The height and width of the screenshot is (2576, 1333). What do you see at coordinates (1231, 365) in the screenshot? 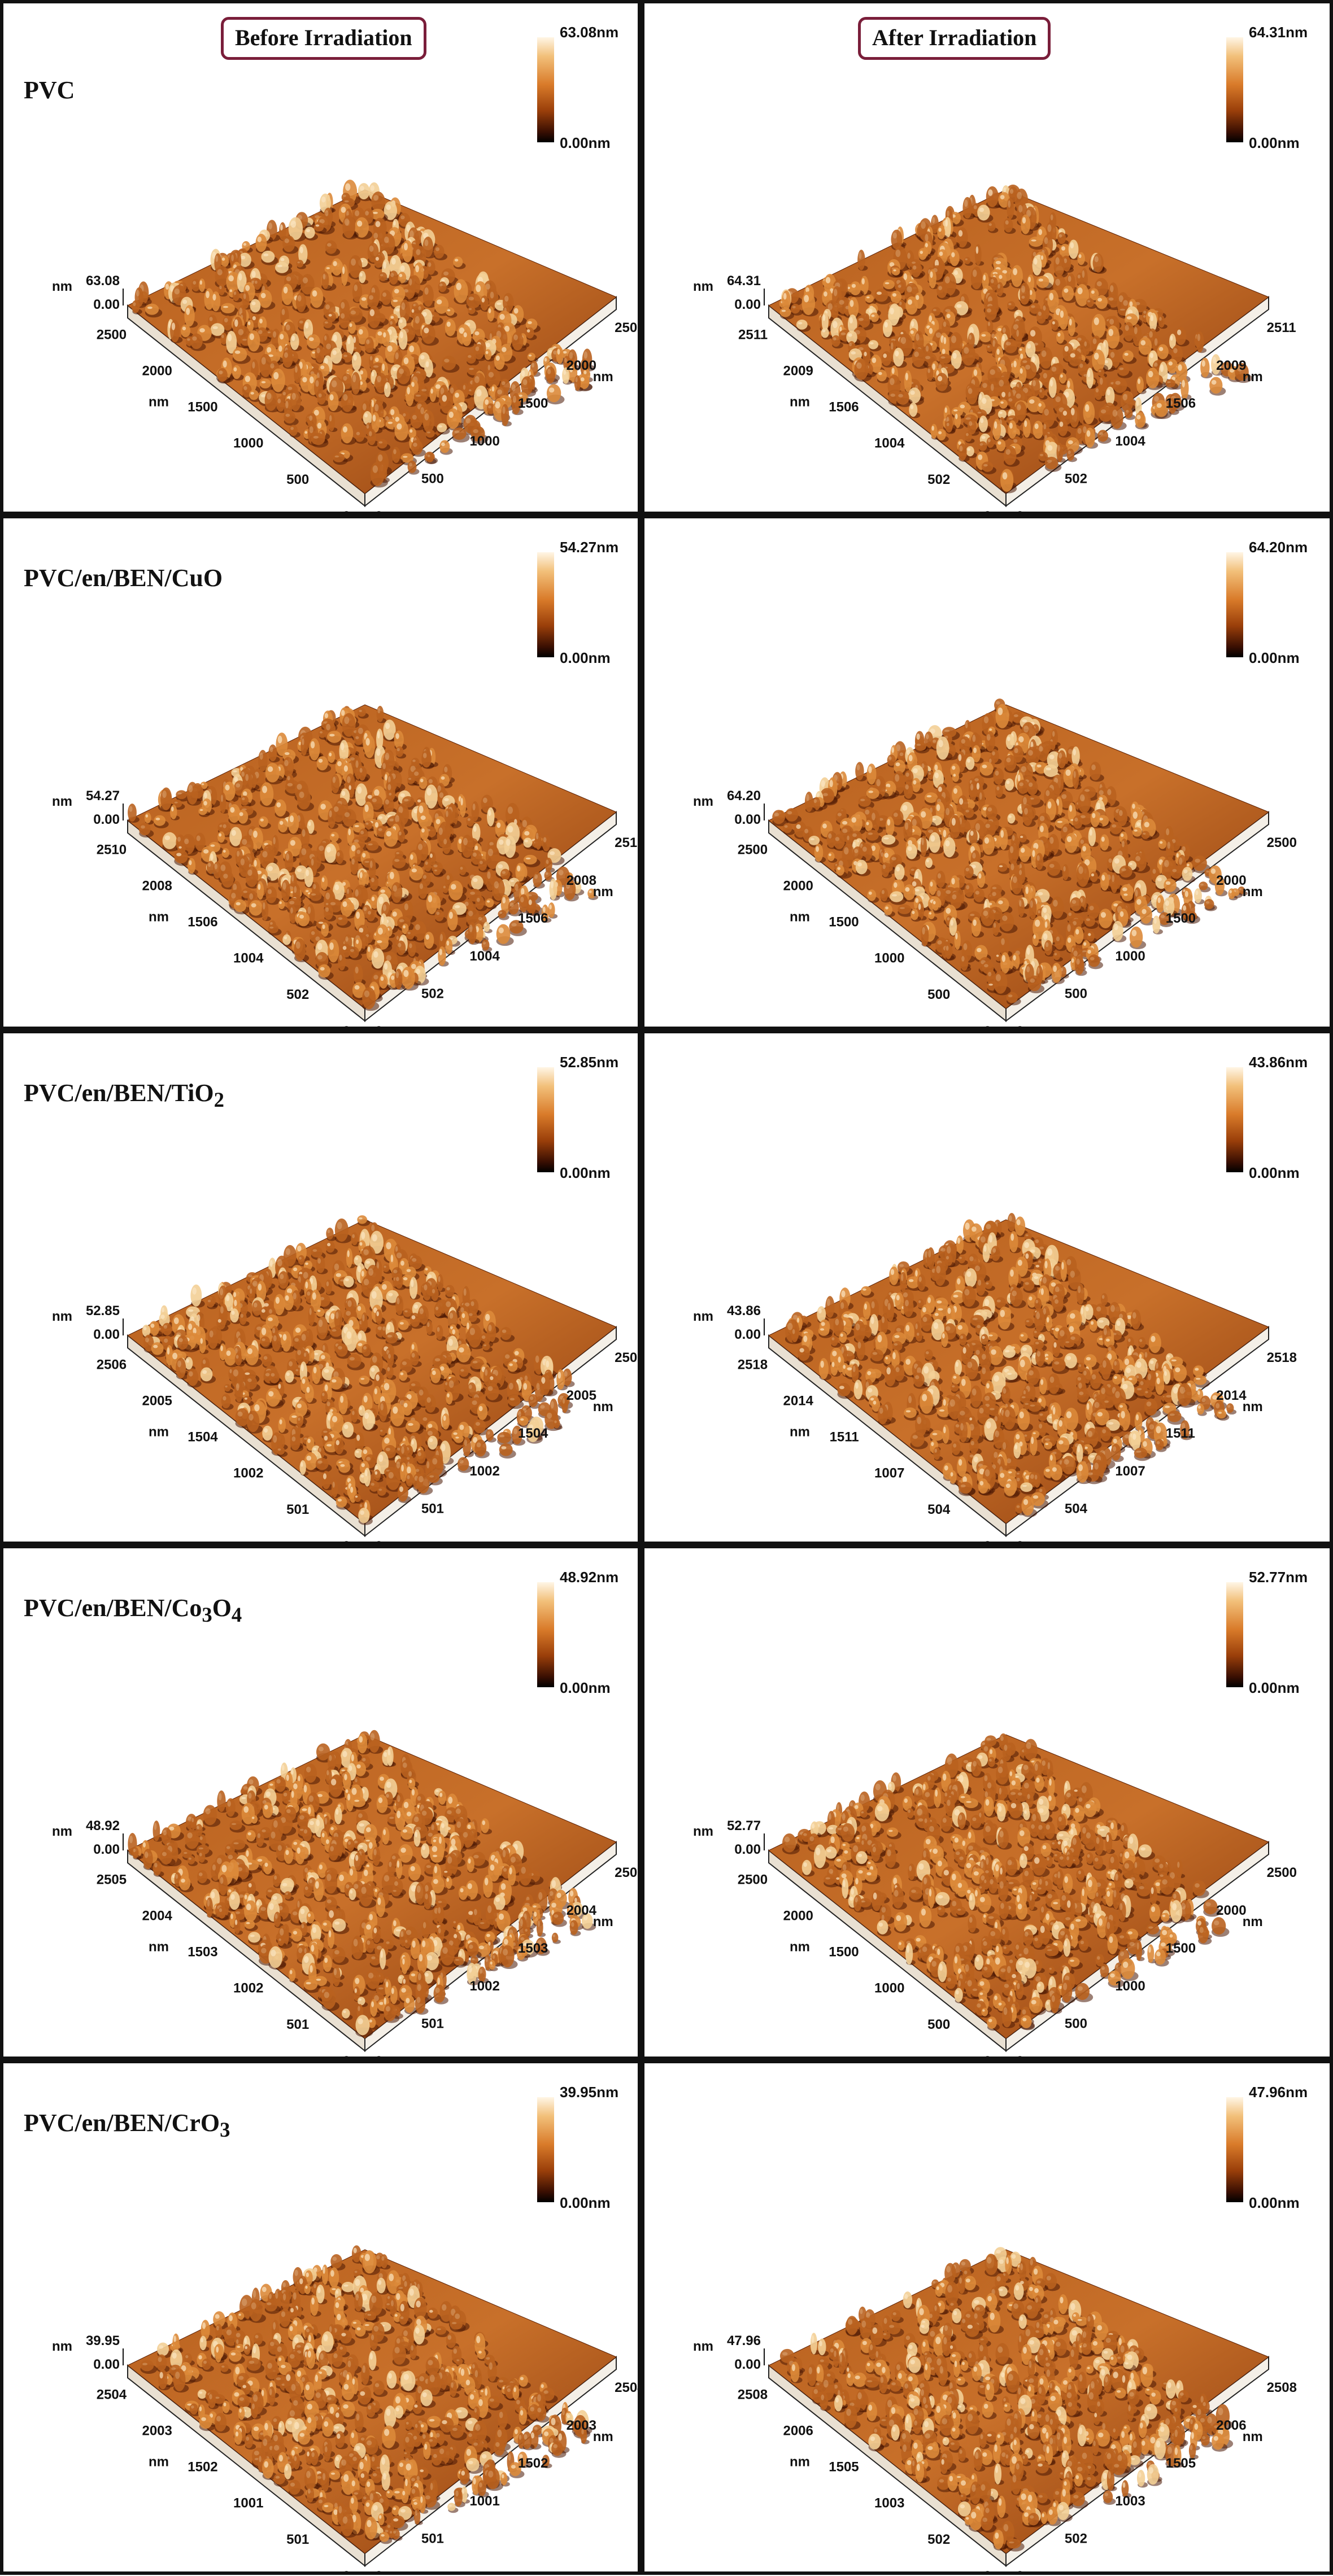
I see `y-axis-tick: 2009` at bounding box center [1231, 365].